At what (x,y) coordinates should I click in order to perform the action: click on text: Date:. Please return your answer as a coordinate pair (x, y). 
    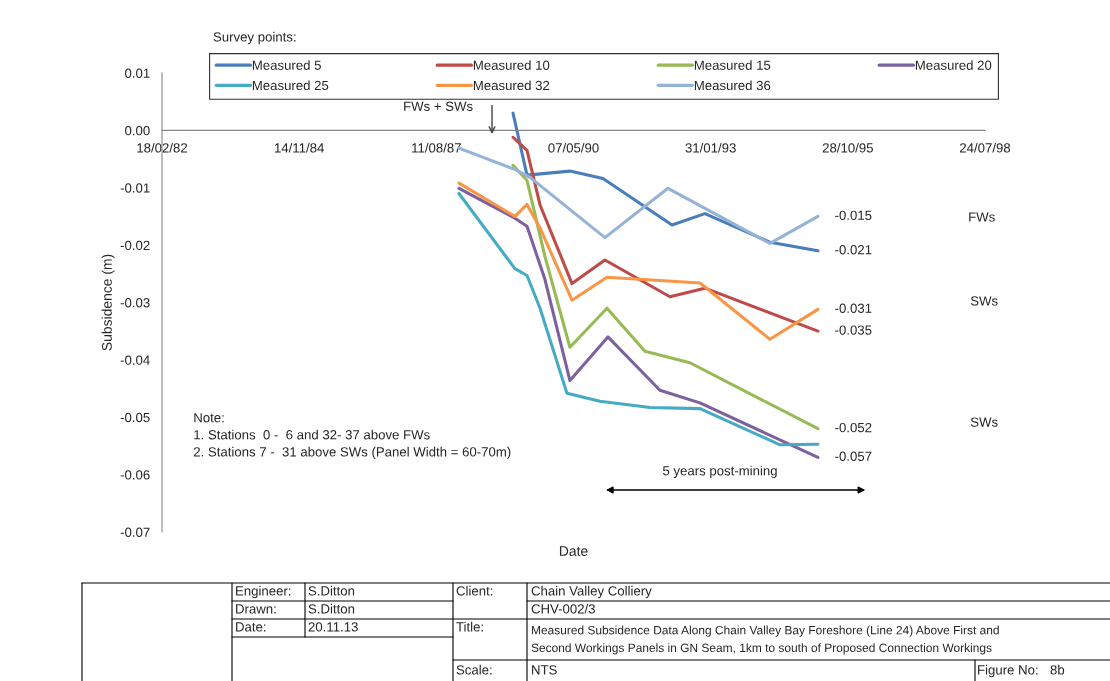
    Looking at the image, I should click on (251, 627).